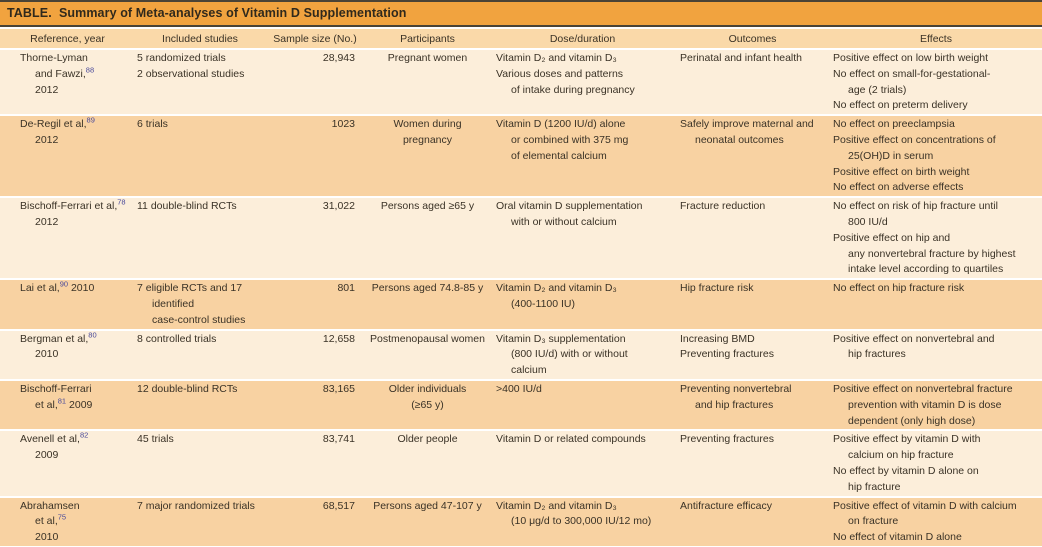  Describe the element at coordinates (717, 338) in the screenshot. I see `cell-line: Increasing BMD` at that location.